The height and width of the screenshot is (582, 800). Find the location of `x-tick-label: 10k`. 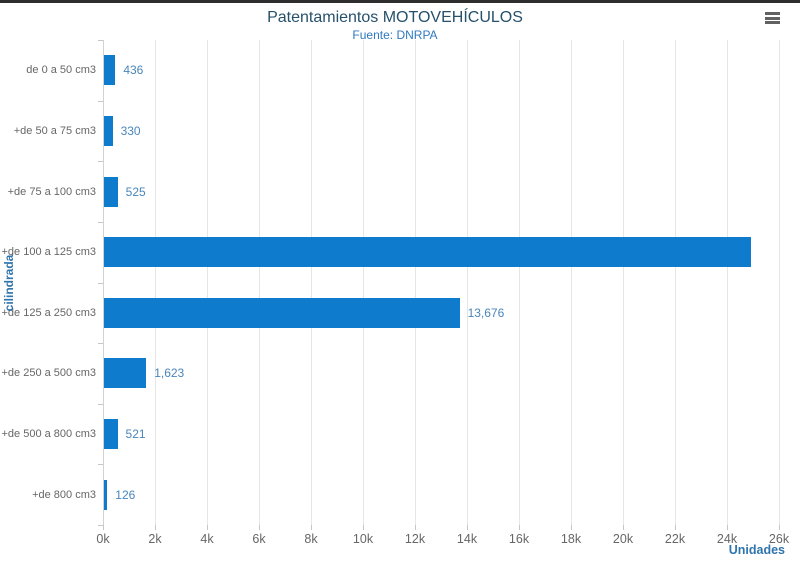

x-tick-label: 10k is located at coordinates (363, 539).